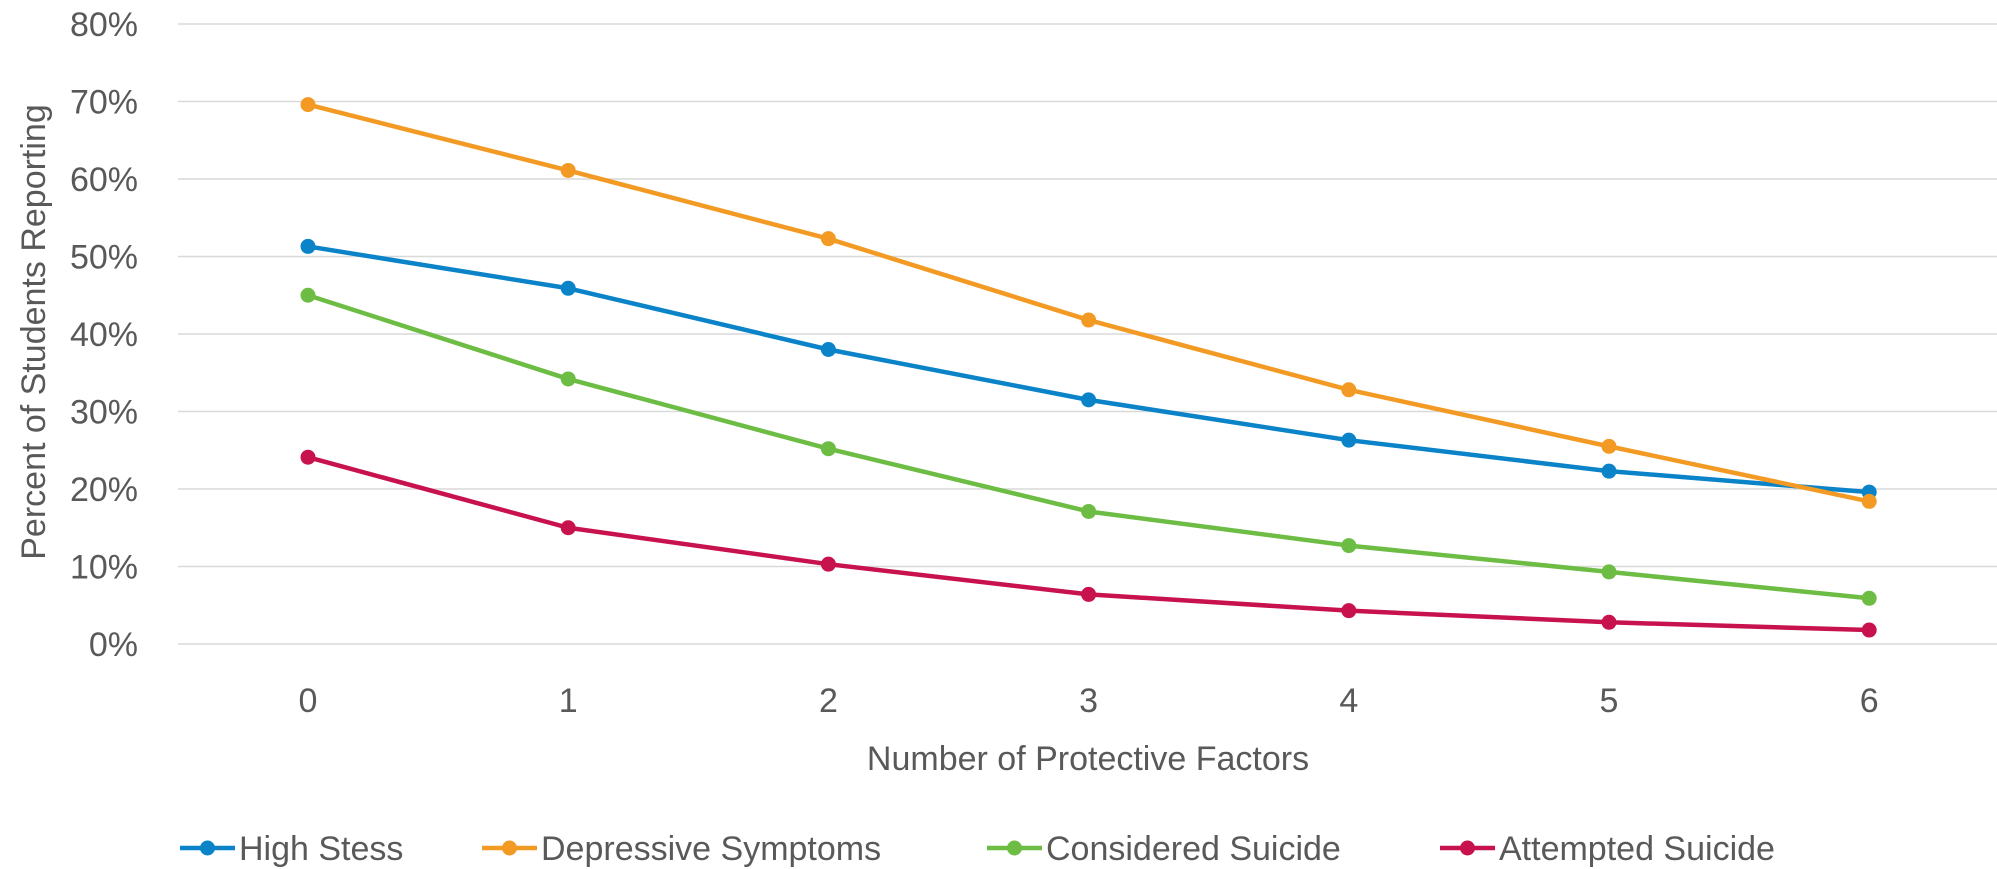 This screenshot has height=869, width=1997. What do you see at coordinates (1193, 849) in the screenshot?
I see `legend-label: Considered Suicide` at bounding box center [1193, 849].